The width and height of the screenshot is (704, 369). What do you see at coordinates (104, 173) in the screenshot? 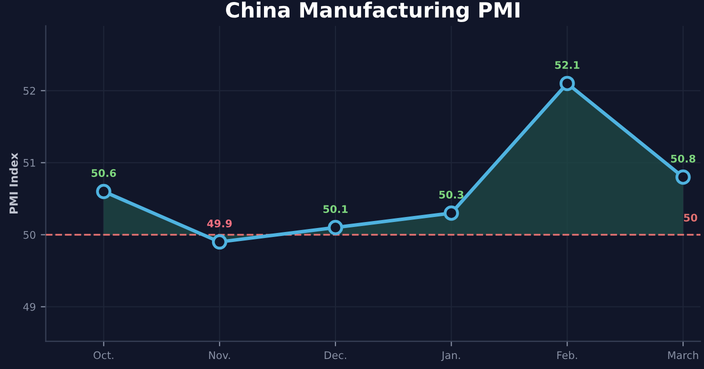
I see `data-label: 50.6` at bounding box center [104, 173].